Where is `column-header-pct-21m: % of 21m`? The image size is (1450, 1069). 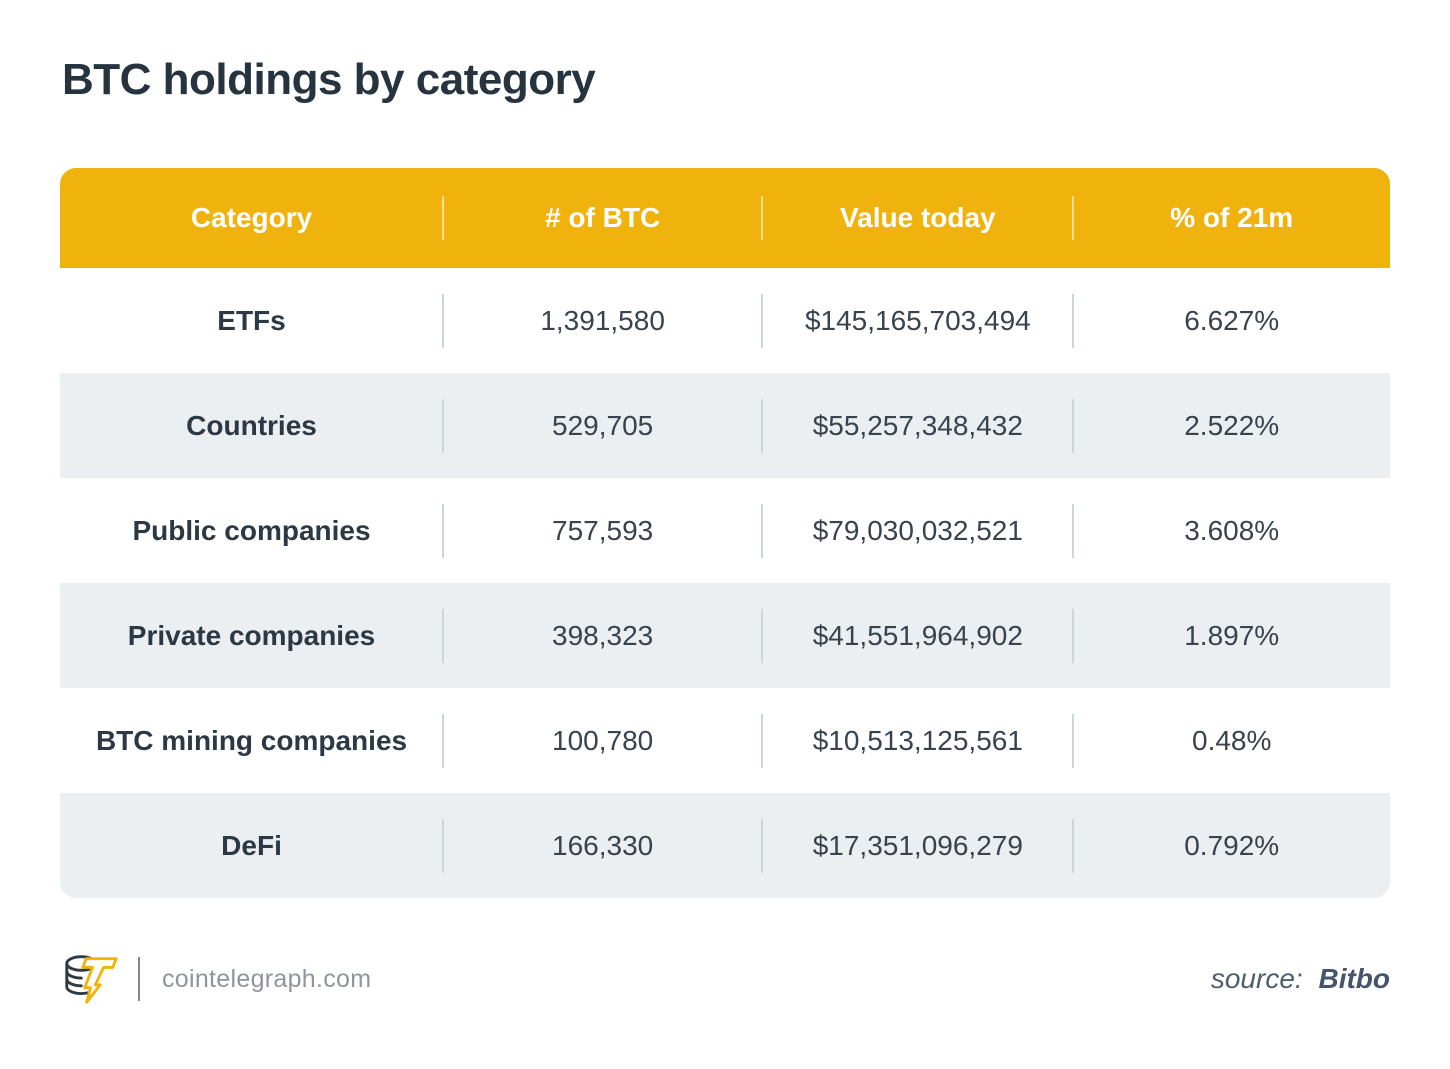 column-header-pct-21m: % of 21m is located at coordinates (1231, 218).